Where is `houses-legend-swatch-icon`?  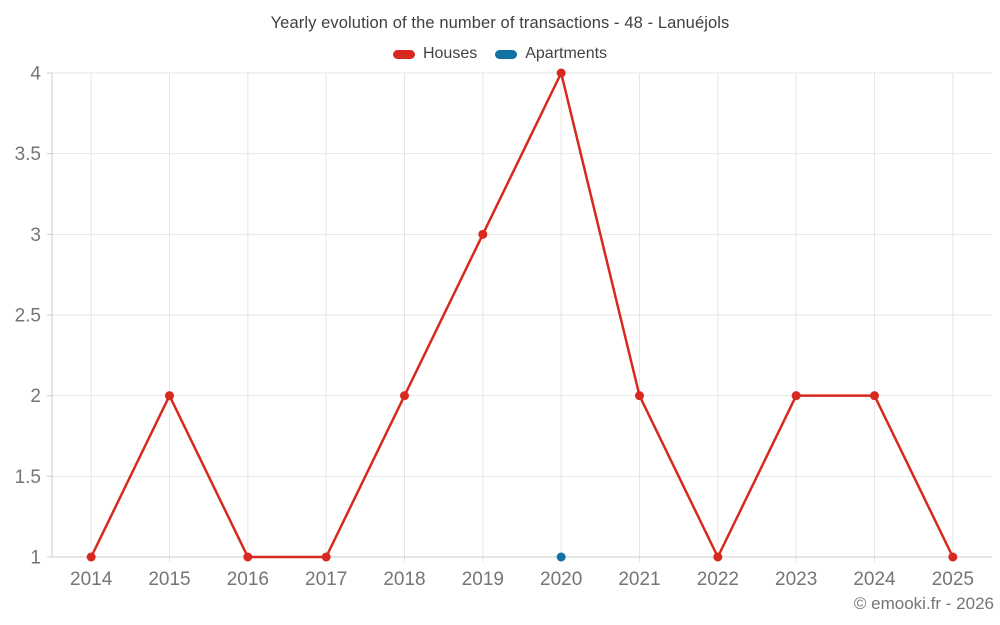
houses-legend-swatch-icon is located at coordinates (403, 54).